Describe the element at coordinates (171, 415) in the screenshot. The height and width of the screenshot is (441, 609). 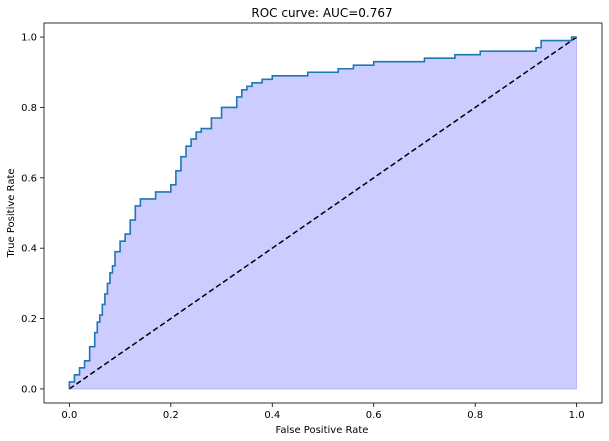
I see `x-tick-label: 0.2` at that location.